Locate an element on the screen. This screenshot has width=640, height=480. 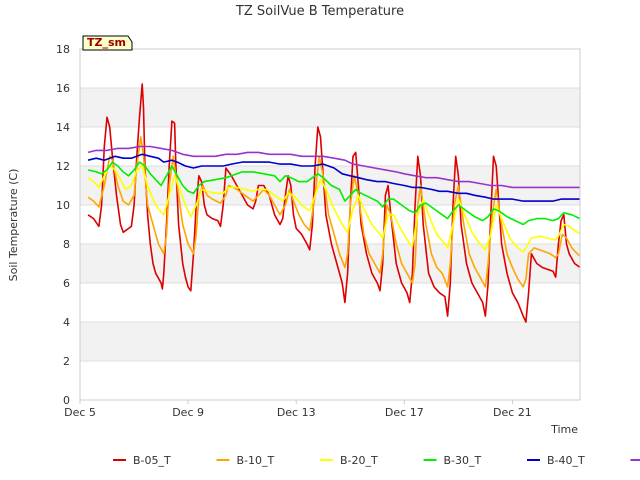
series-line-b-30-t is located at coordinates (333, 193).